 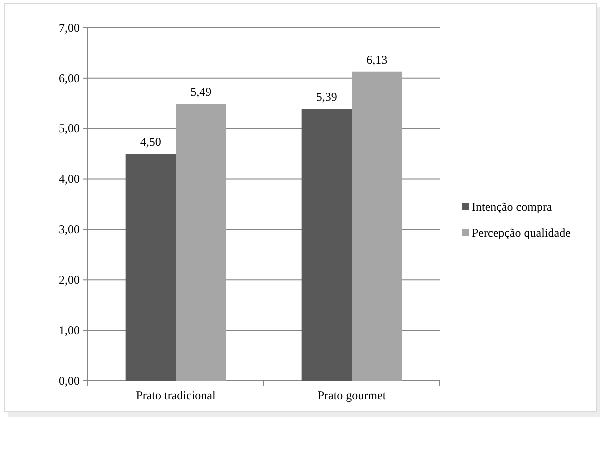 What do you see at coordinates (327, 97) in the screenshot?
I see `data-label: 5,39` at bounding box center [327, 97].